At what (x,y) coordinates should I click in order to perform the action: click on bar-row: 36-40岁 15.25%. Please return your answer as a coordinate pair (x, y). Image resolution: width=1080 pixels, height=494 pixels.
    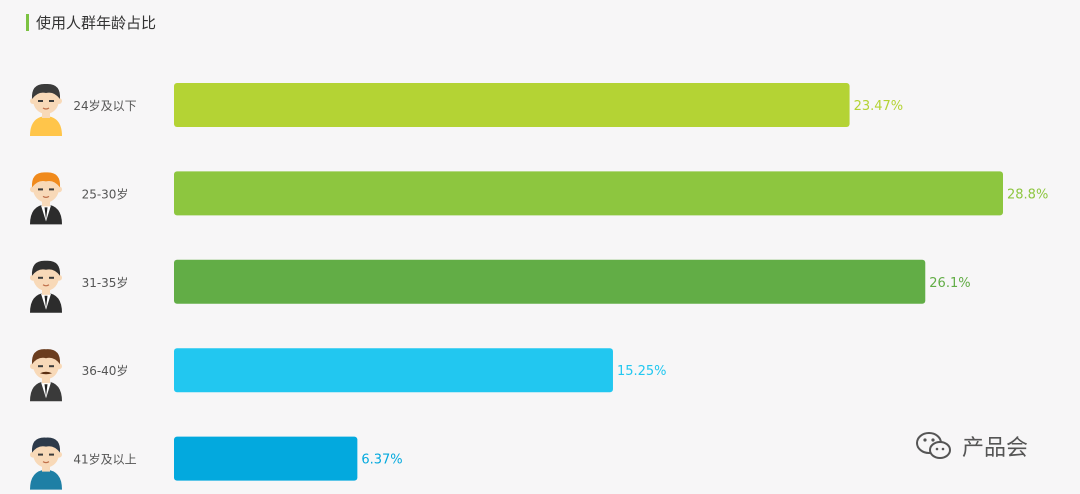
    Looking at the image, I should click on (348, 375).